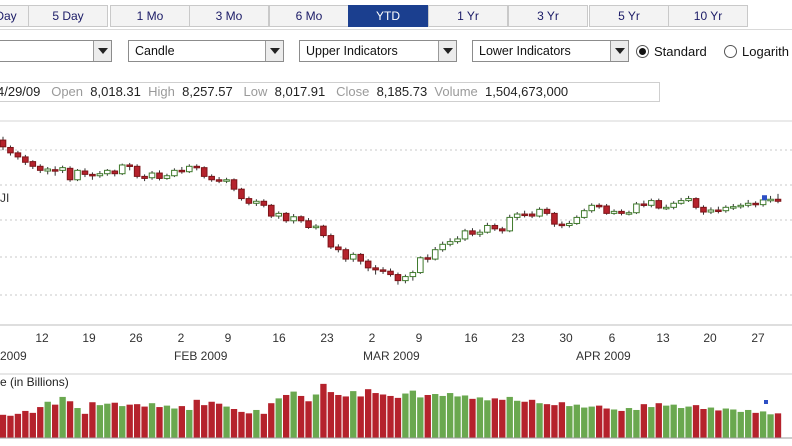 This screenshot has height=446, width=792. What do you see at coordinates (20, 91) in the screenshot?
I see `quote-date: 4/29/09` at bounding box center [20, 91].